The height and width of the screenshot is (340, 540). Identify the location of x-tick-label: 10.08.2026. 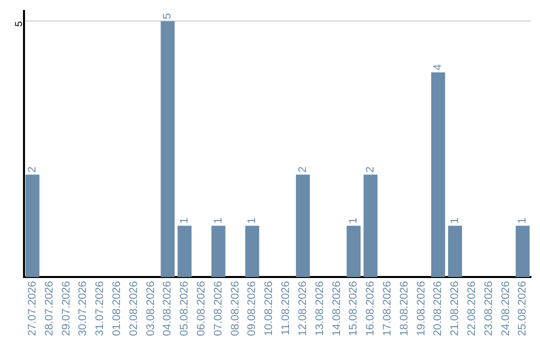
(269, 308).